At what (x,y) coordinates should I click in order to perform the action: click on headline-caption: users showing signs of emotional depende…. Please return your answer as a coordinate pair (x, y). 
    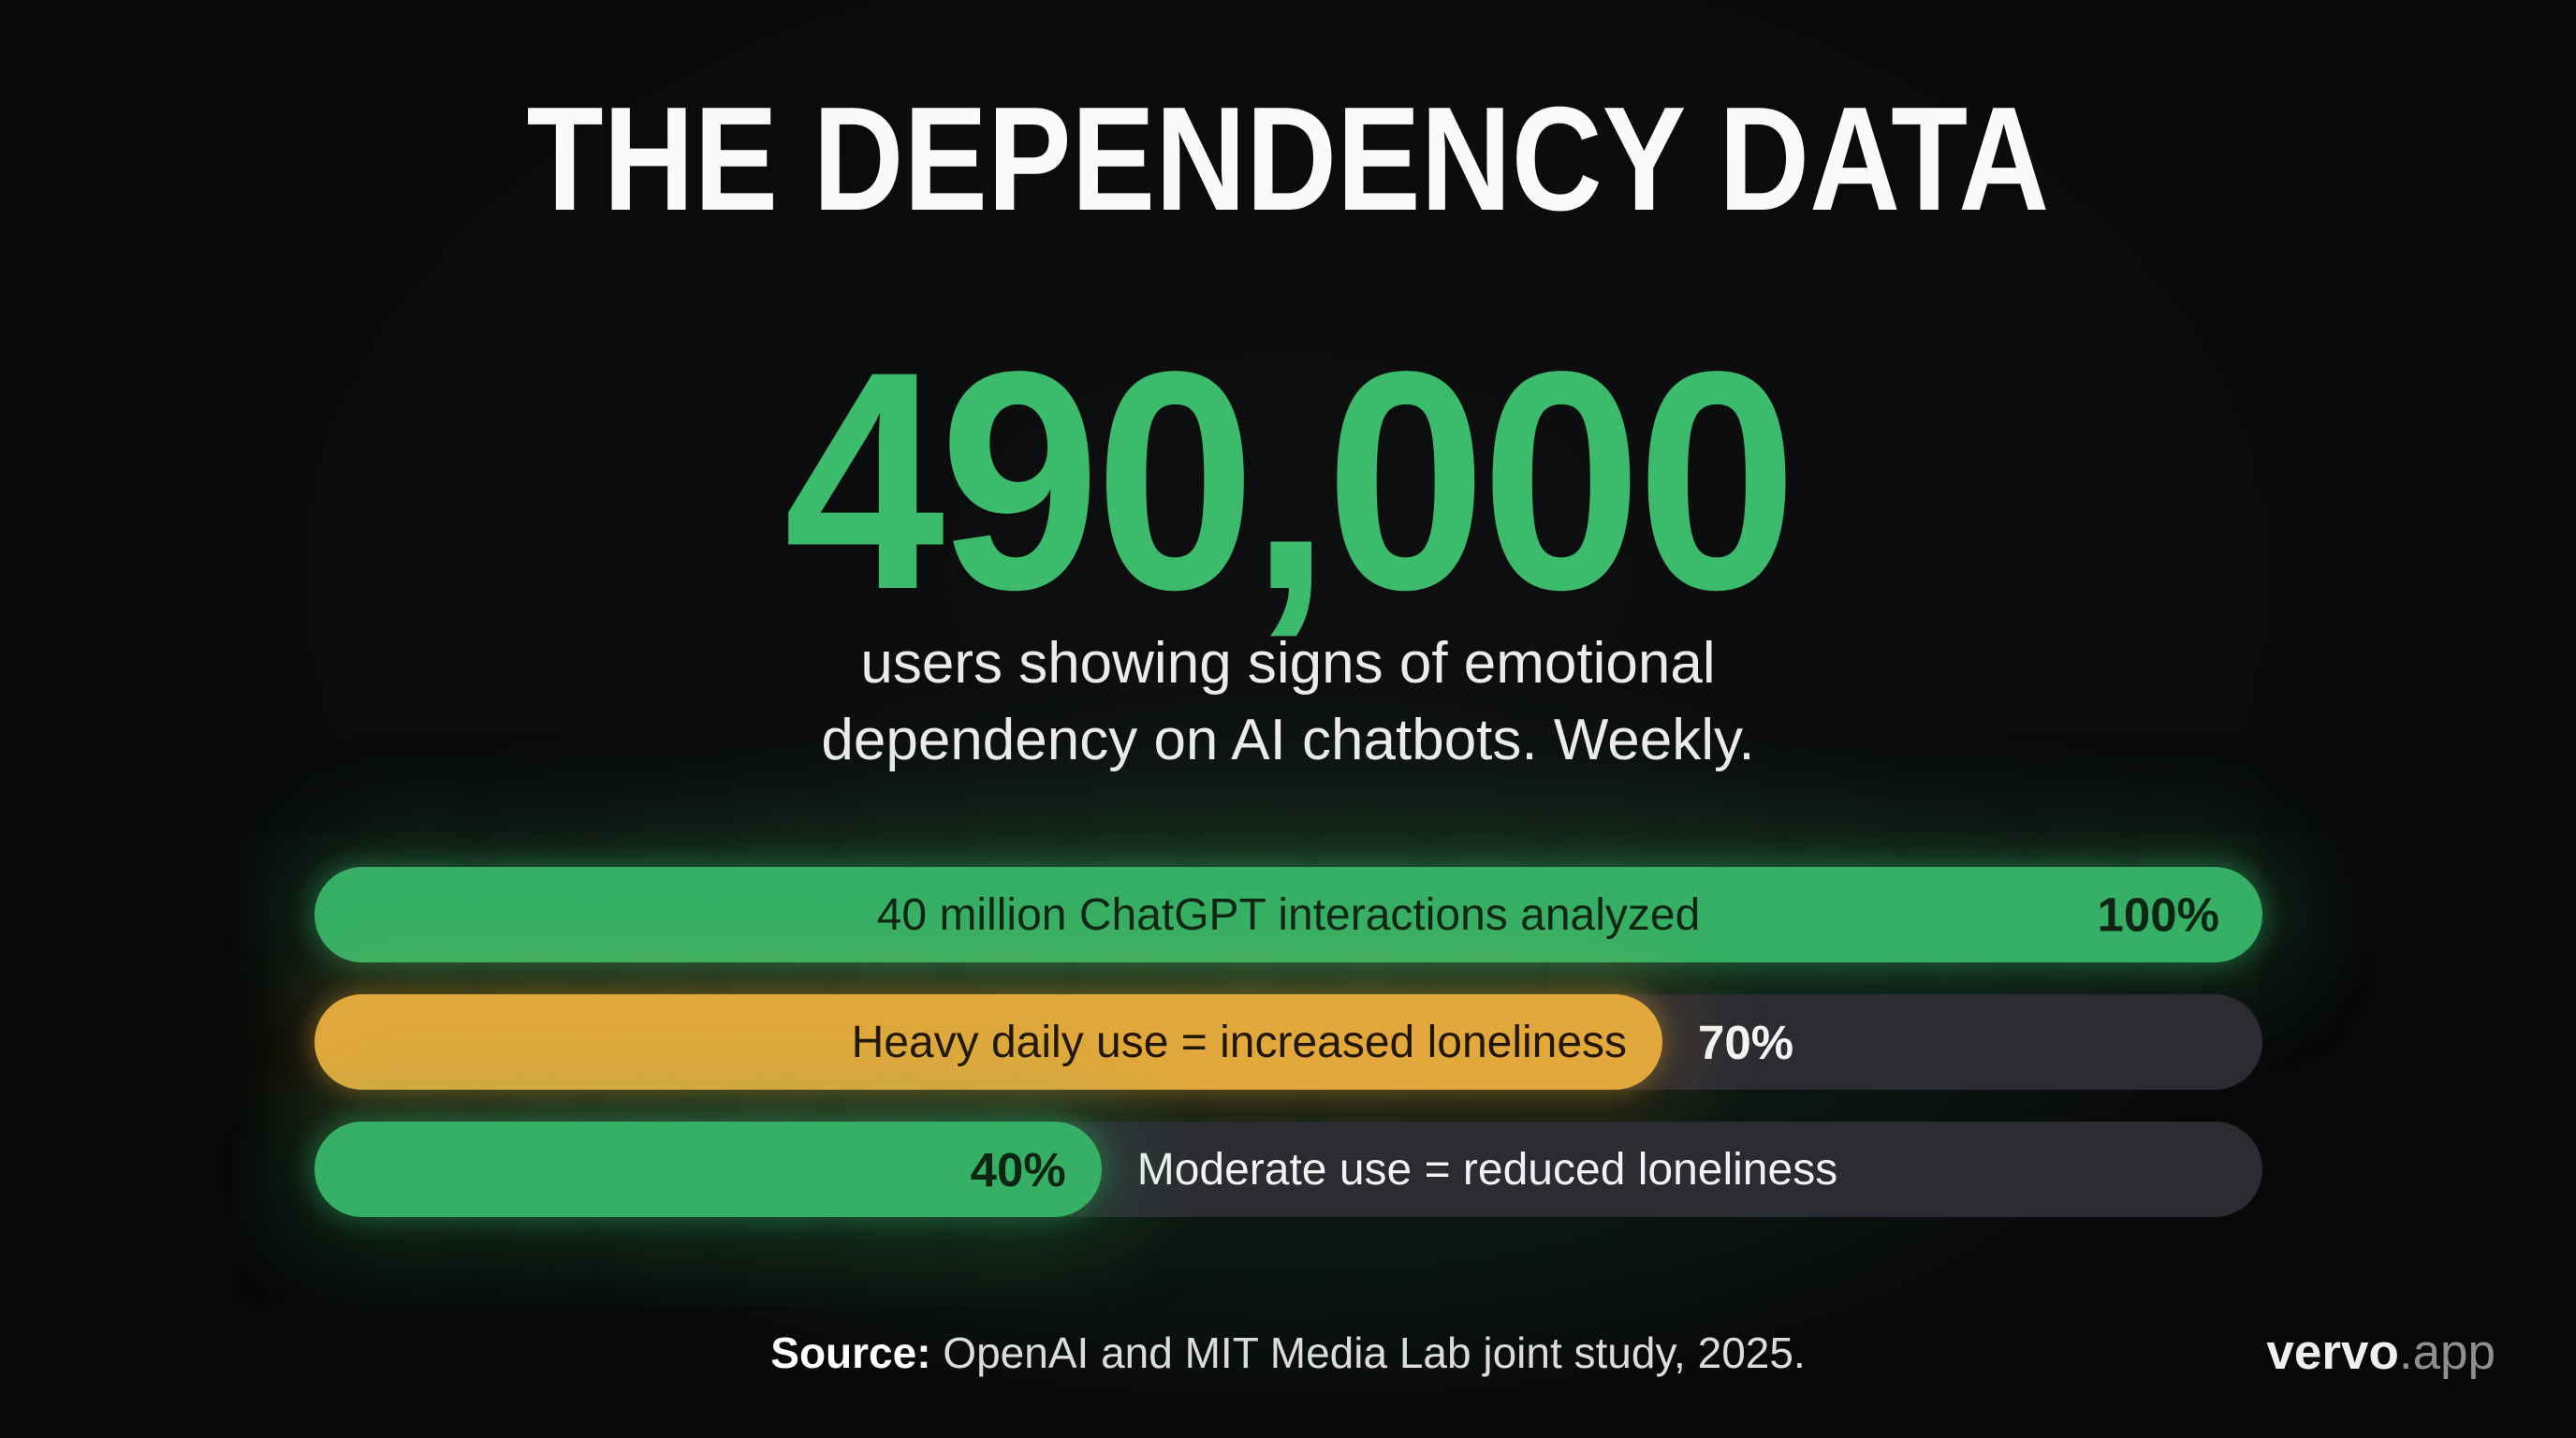
    Looking at the image, I should click on (1288, 702).